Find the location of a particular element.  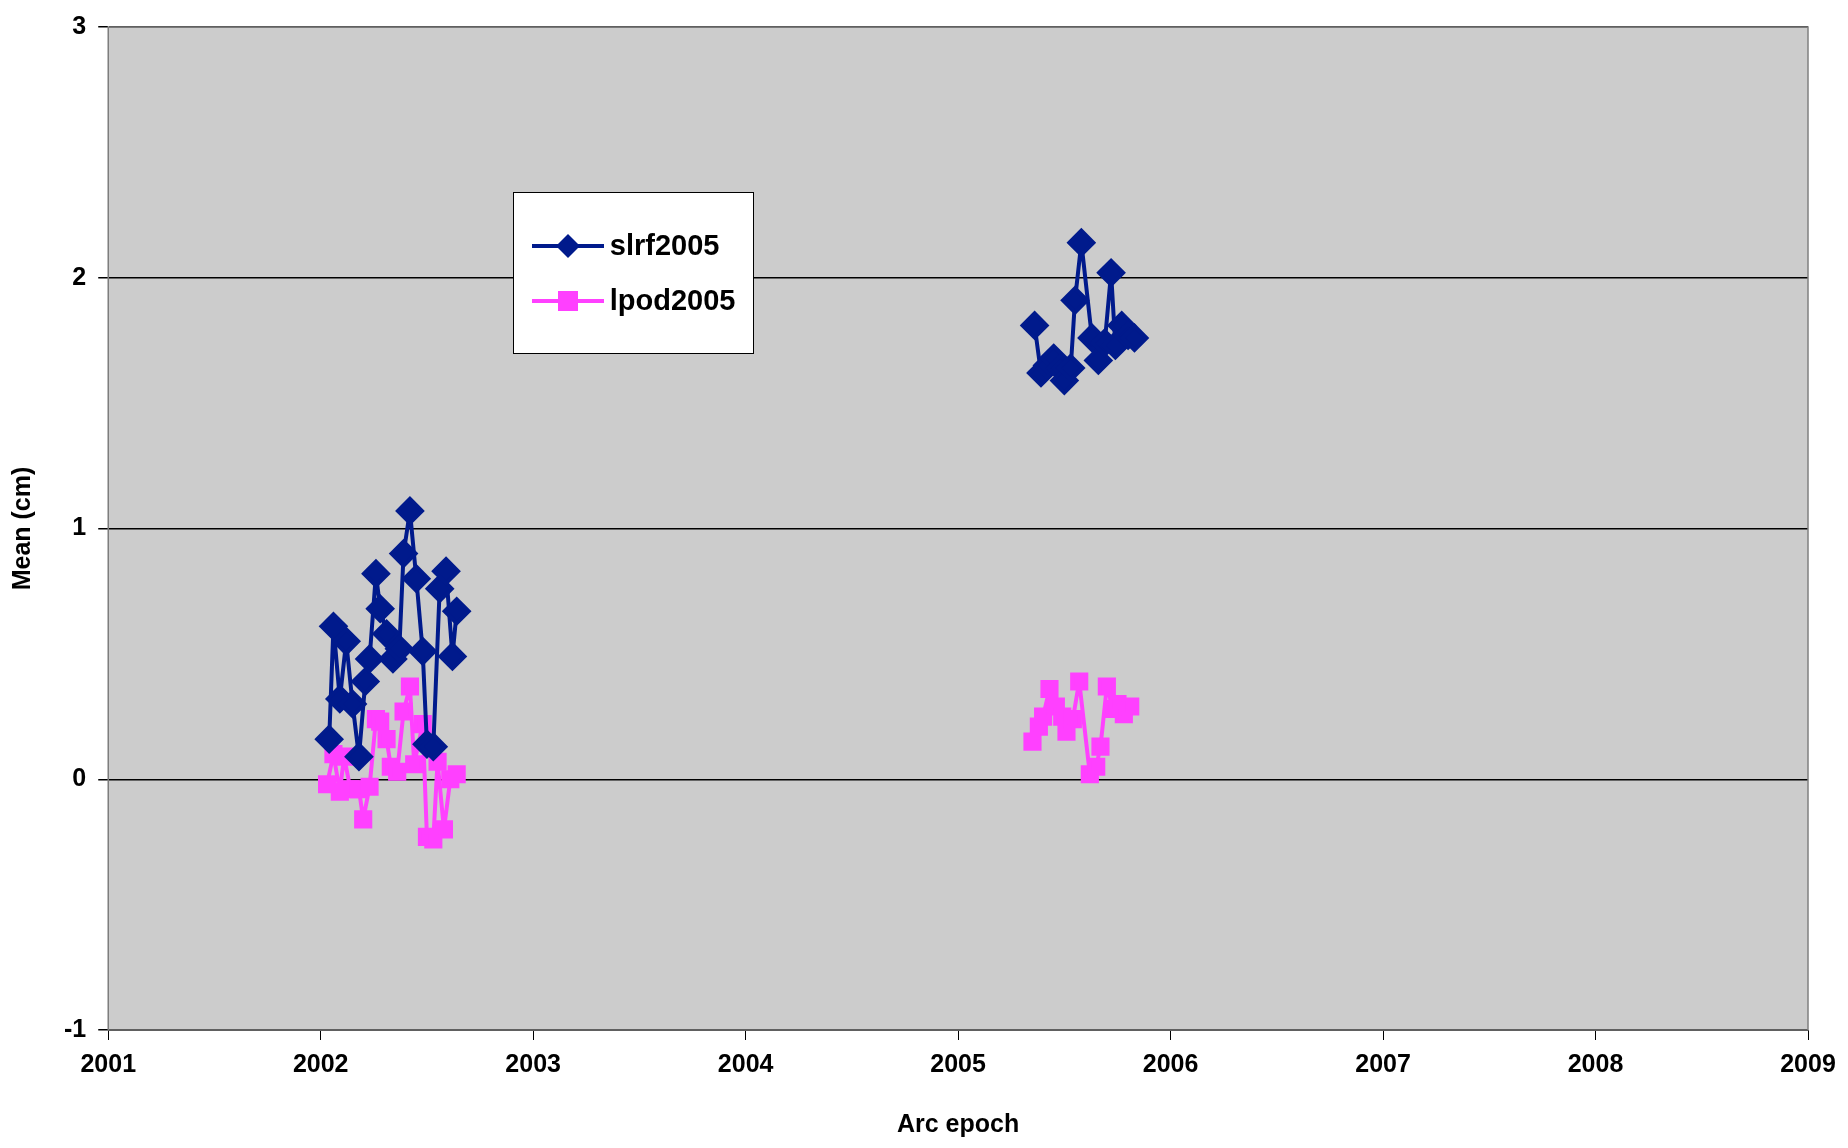

x-tick-label: 2008 is located at coordinates (1595, 1062).